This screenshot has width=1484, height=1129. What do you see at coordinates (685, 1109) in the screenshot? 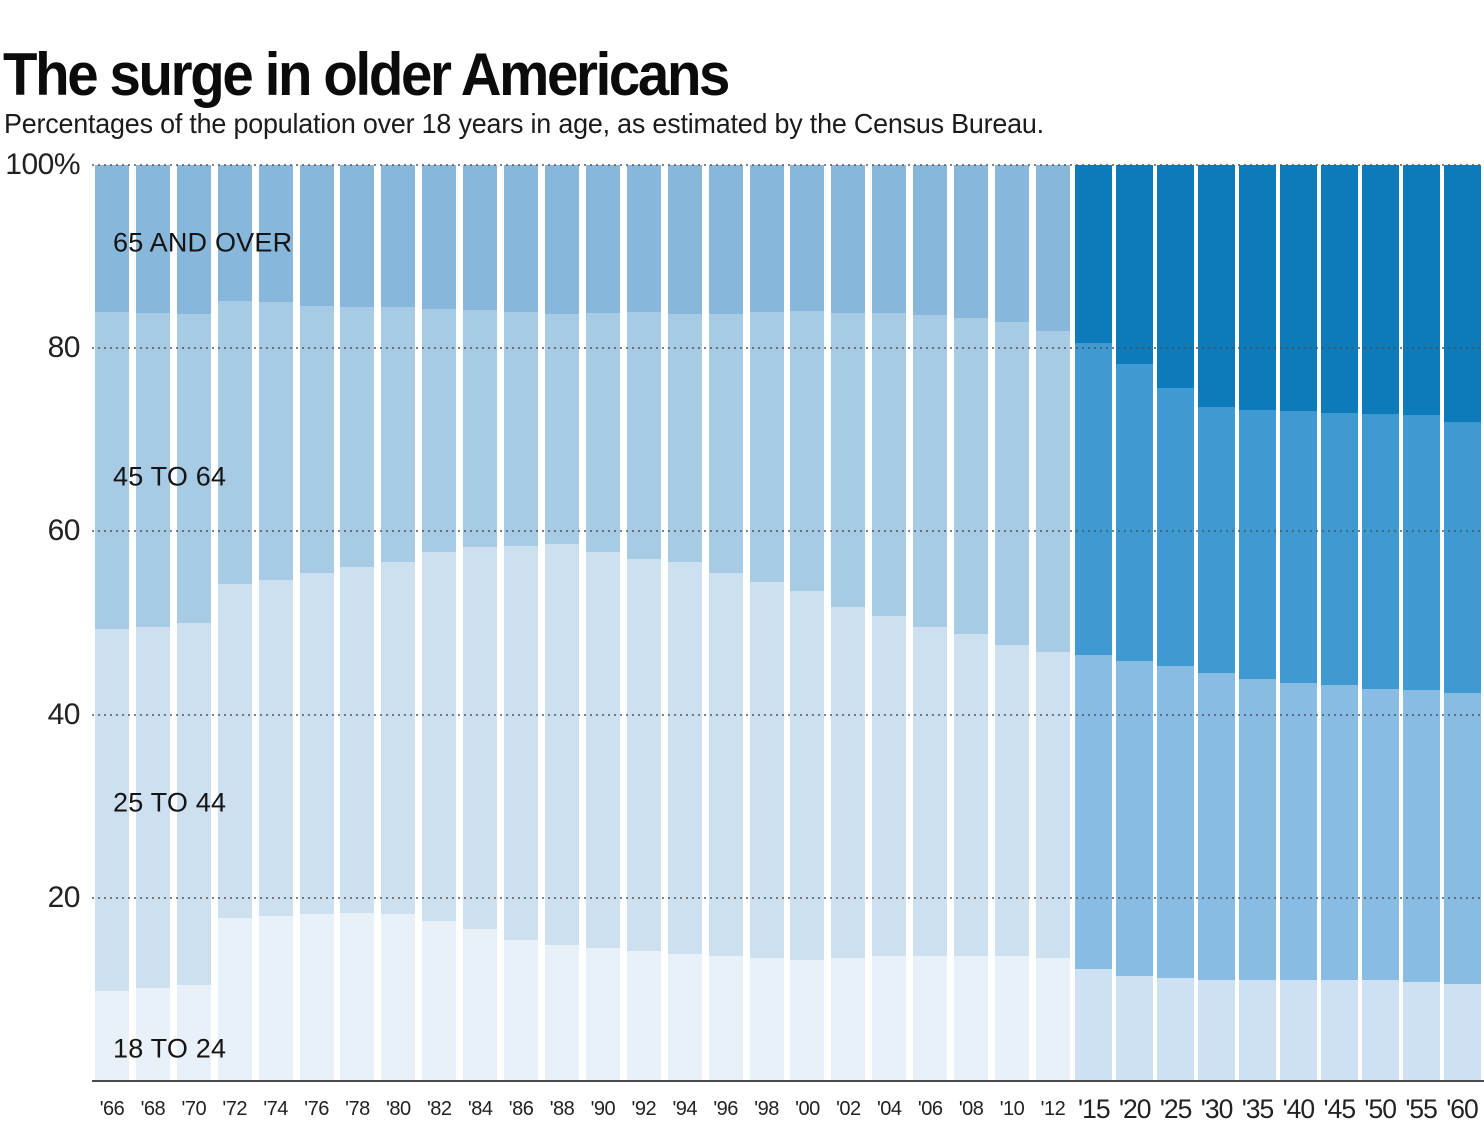
I see `x-tick-label: '94` at bounding box center [685, 1109].